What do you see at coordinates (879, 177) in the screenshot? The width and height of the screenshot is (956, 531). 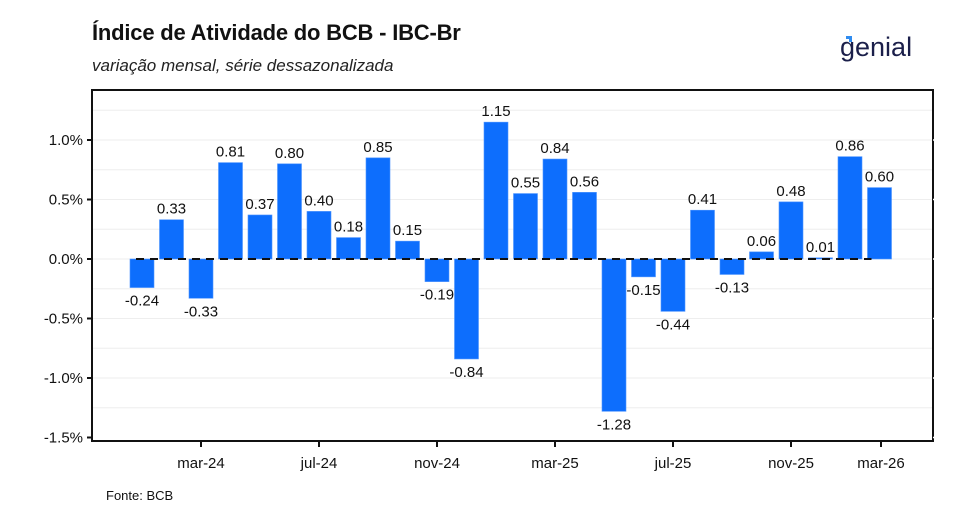 I see `data-label: 0.60` at bounding box center [879, 177].